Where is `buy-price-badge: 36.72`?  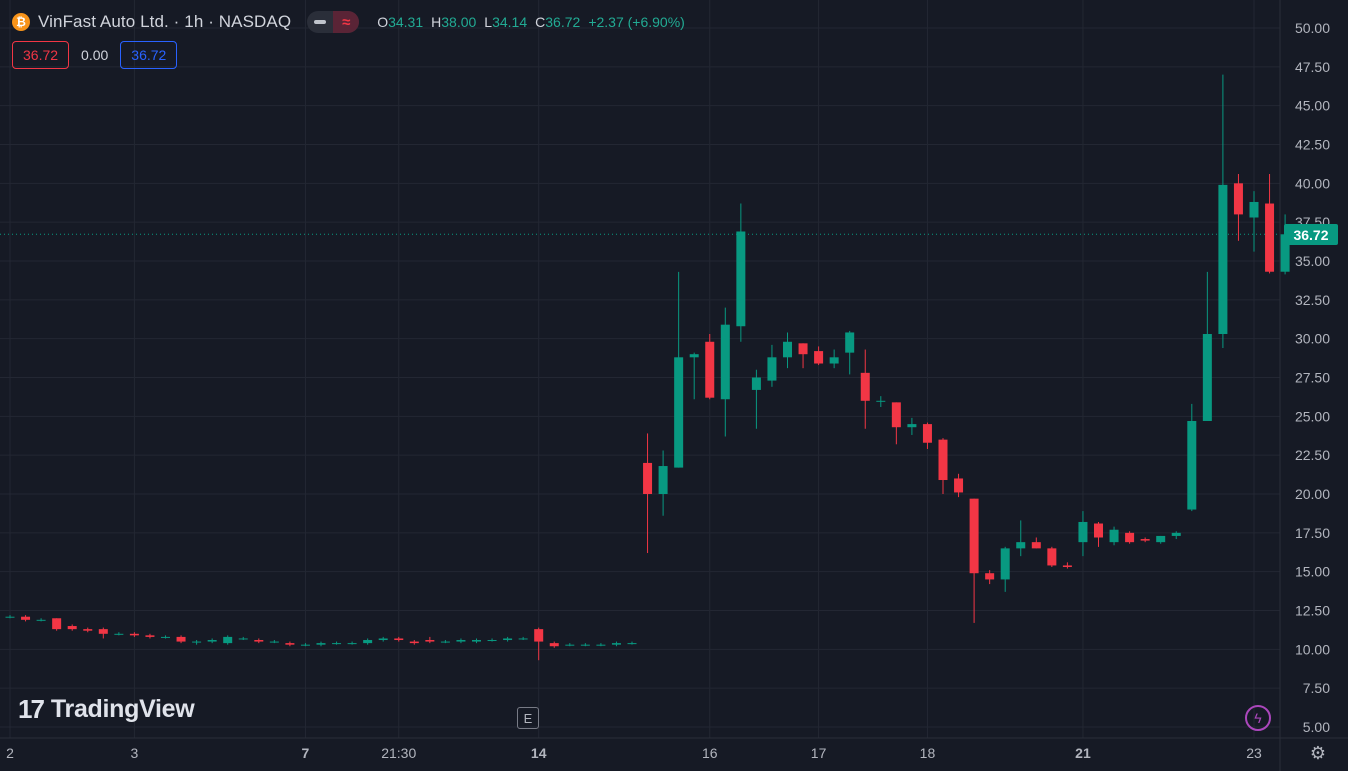
buy-price-badge: 36.72 is located at coordinates (149, 55).